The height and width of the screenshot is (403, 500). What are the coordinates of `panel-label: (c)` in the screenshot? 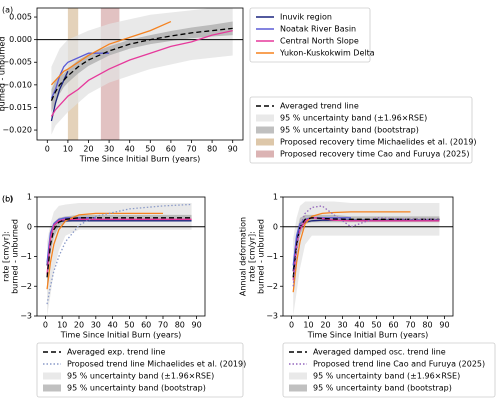 It's located at (7, 199).